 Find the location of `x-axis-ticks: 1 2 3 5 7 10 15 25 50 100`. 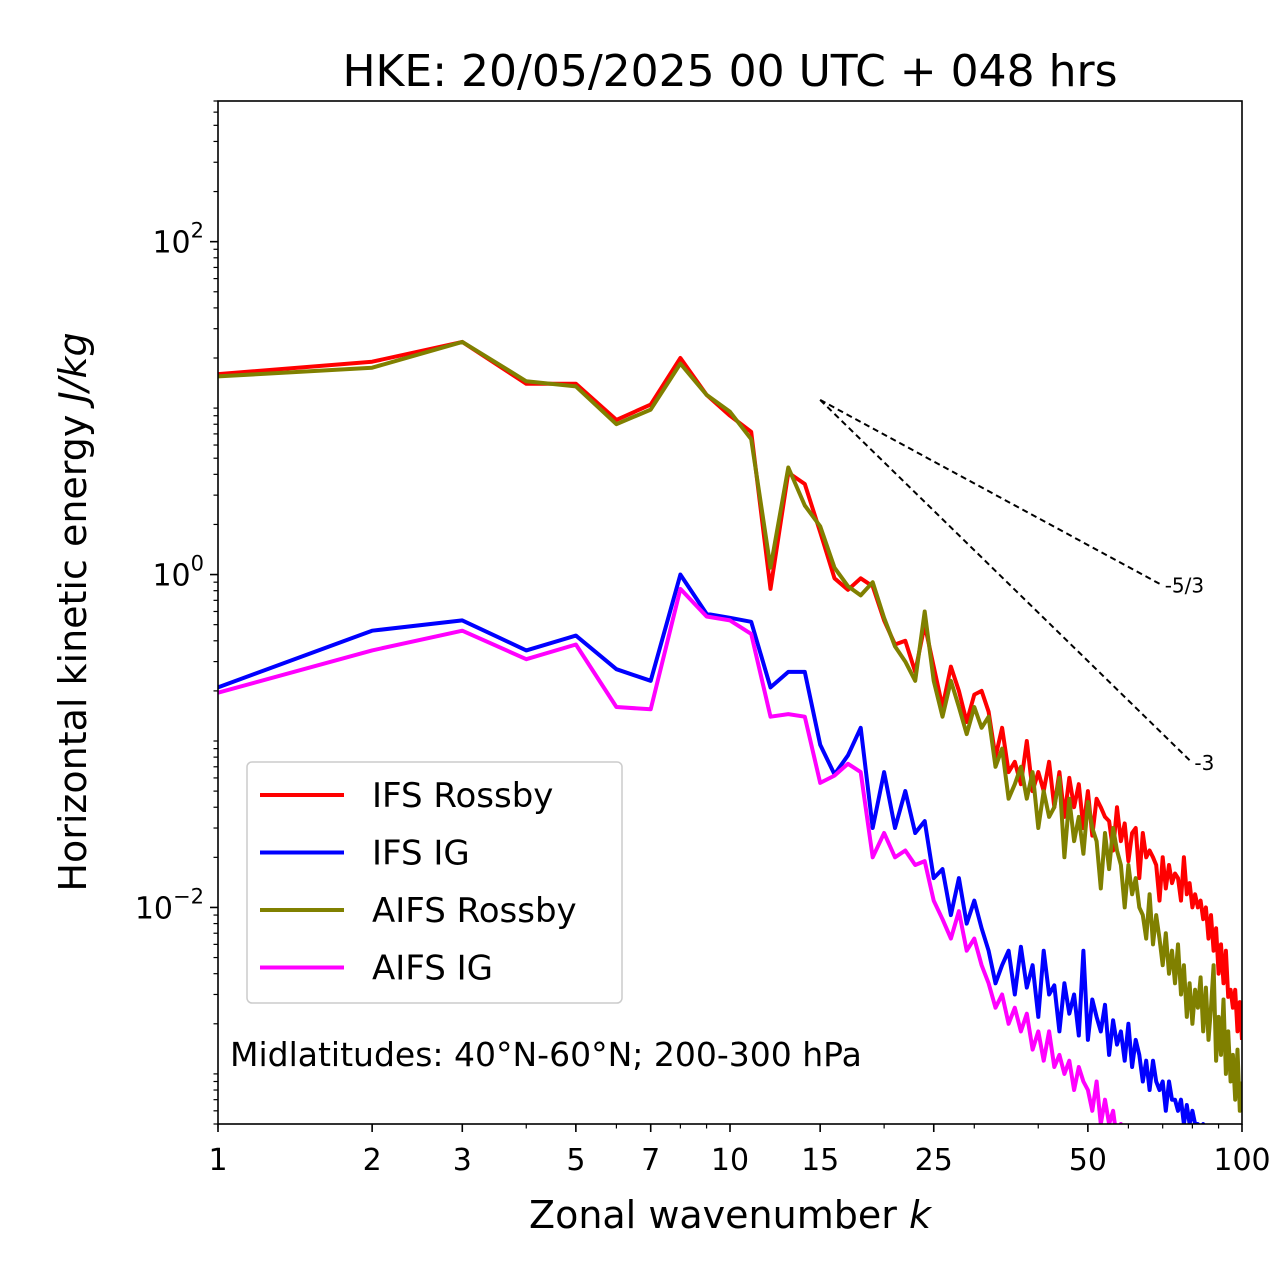

x-axis-ticks: 1 2 3 5 7 10 15 25 50 100 is located at coordinates (739, 1151).